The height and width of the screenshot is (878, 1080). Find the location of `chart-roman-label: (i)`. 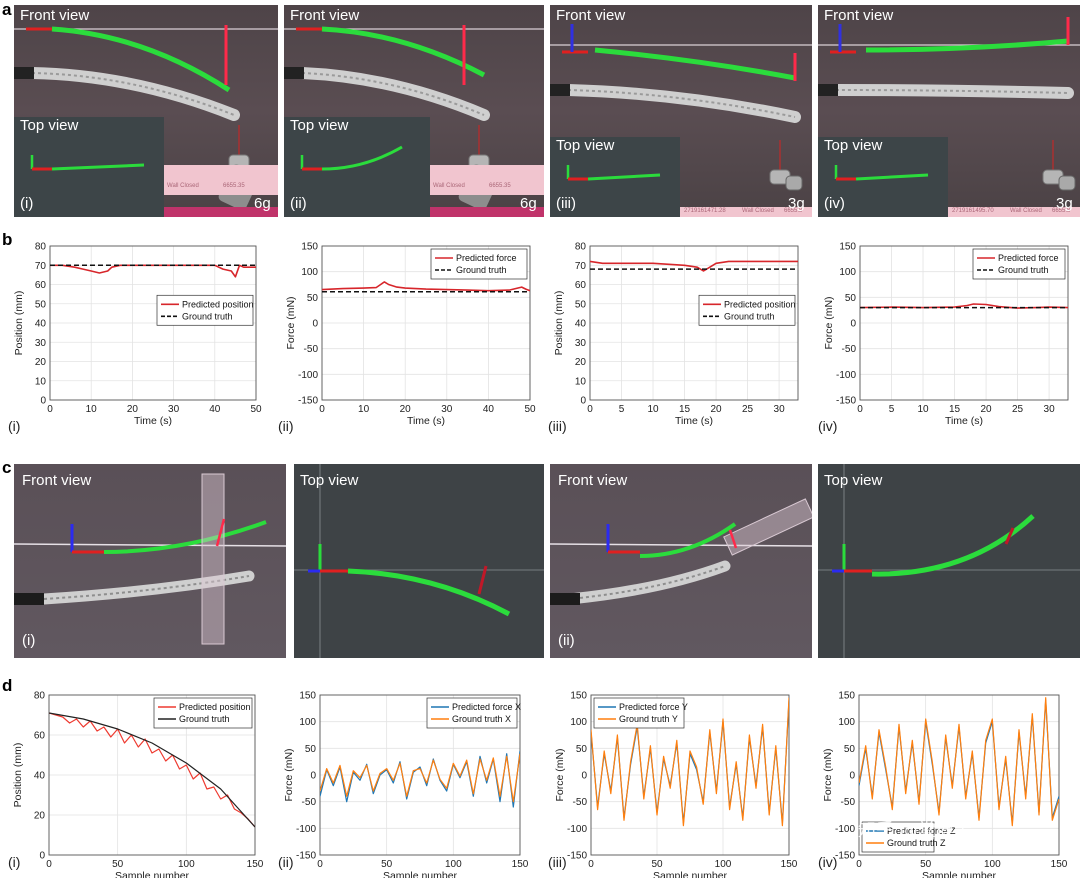

chart-roman-label: (i) is located at coordinates (14, 426).